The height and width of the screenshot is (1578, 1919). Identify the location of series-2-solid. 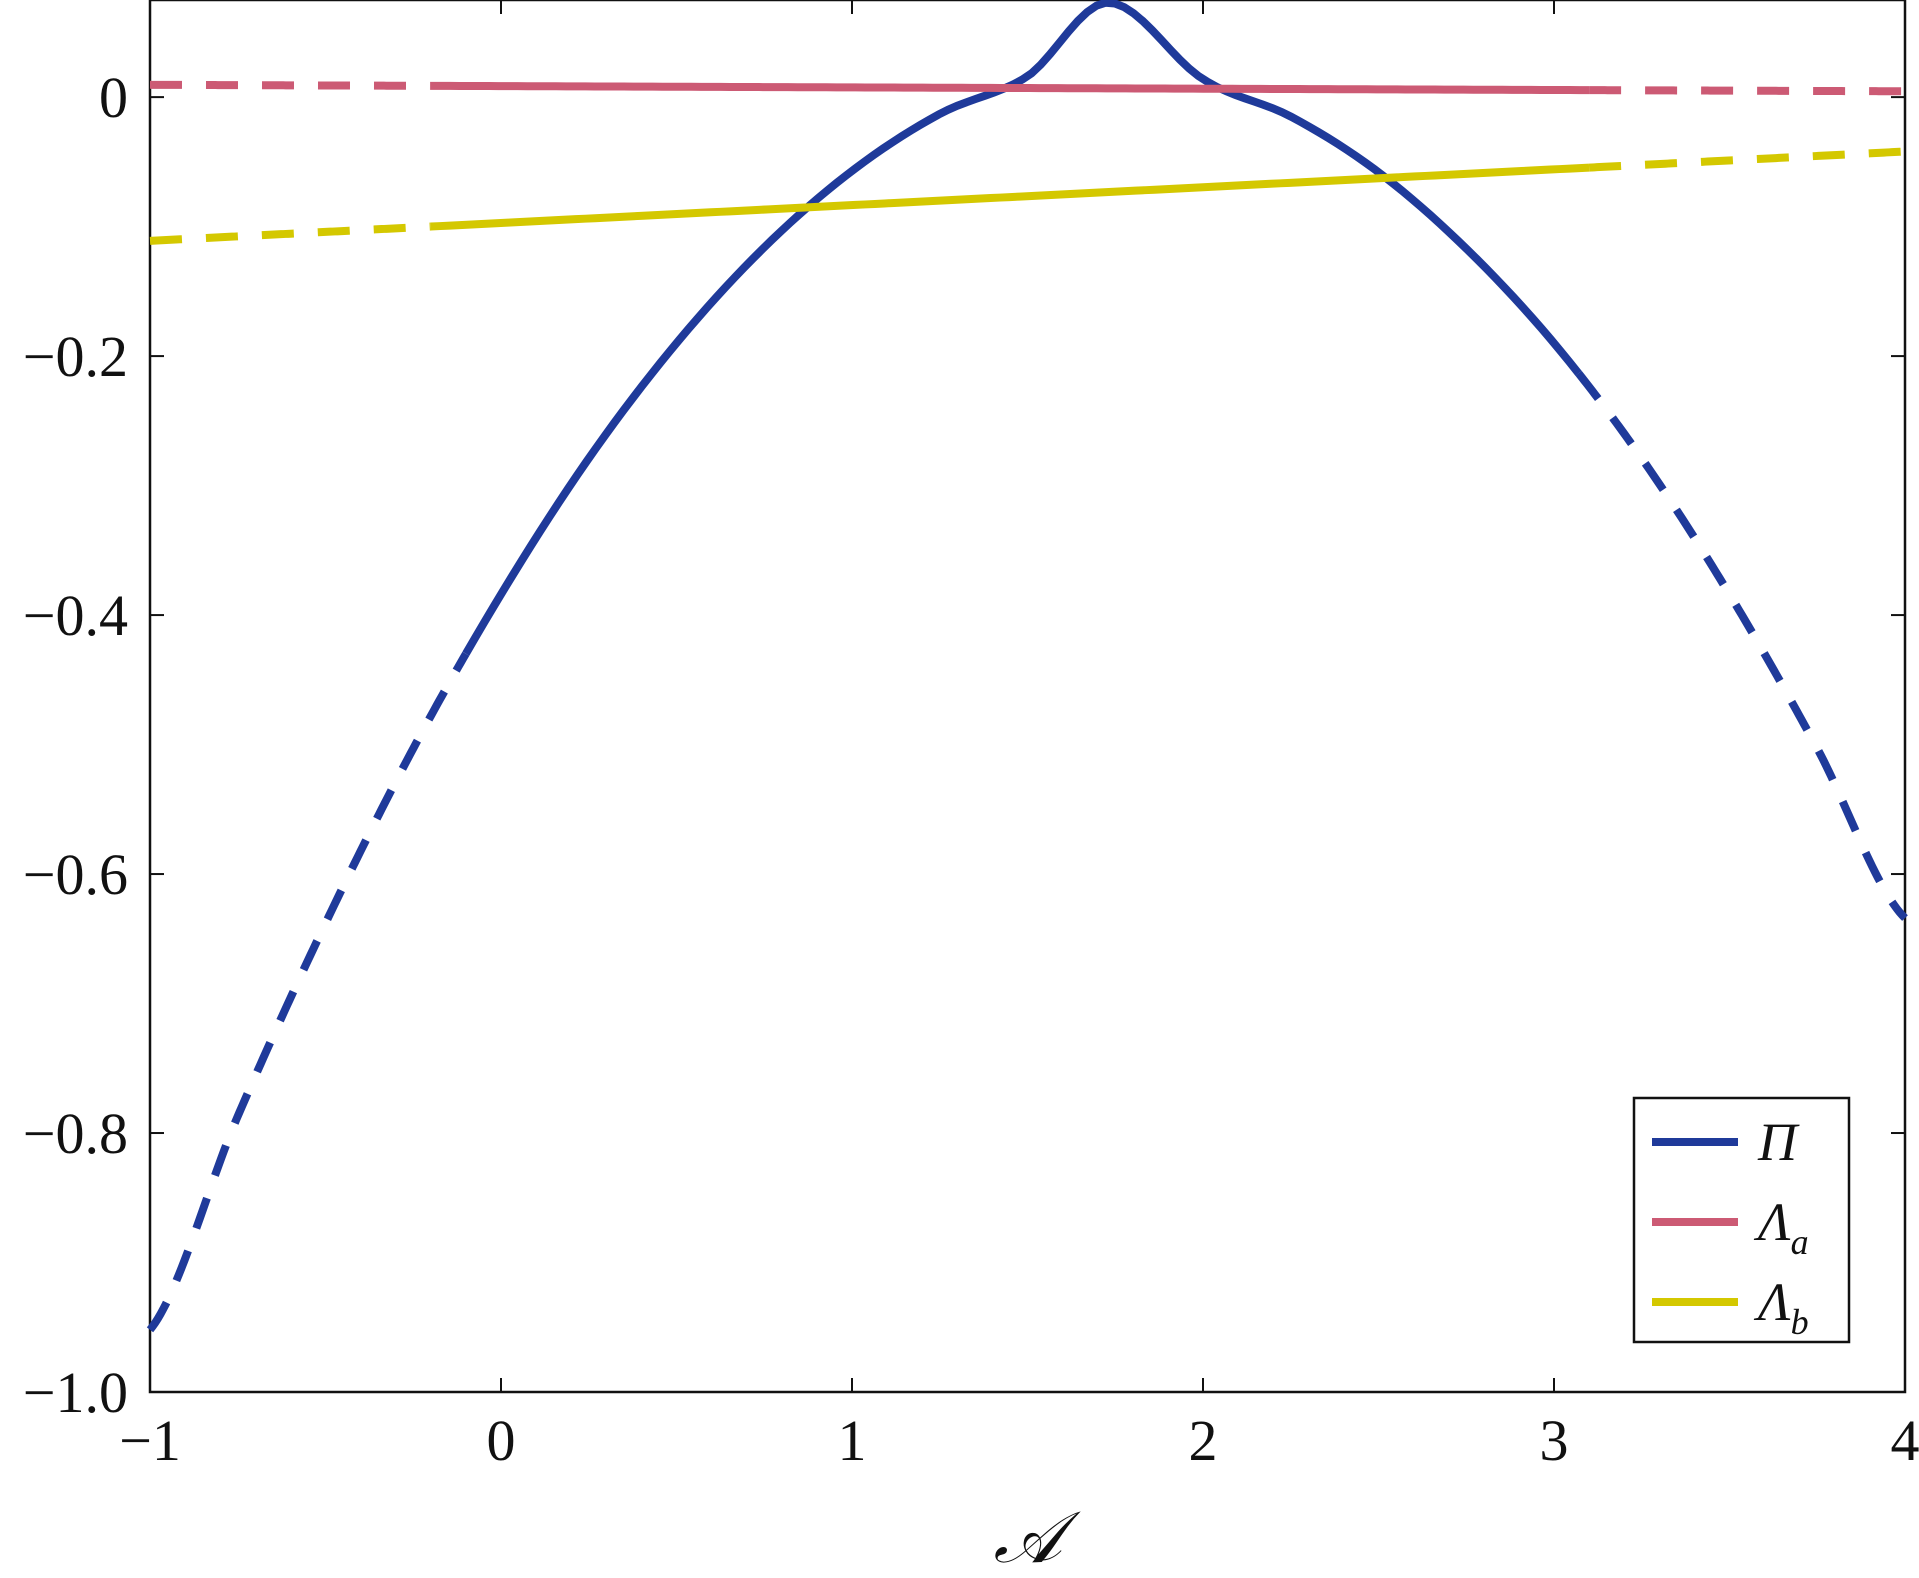
(1010, 197).